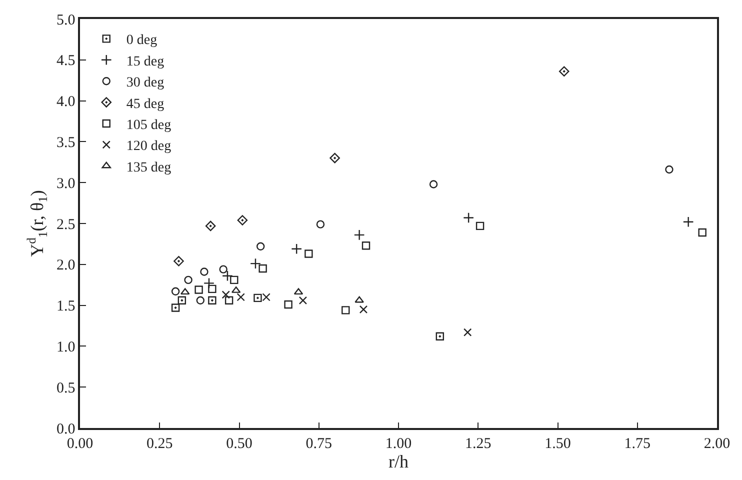 The width and height of the screenshot is (742, 480). I want to click on x-axis-title: r/h, so click(398, 462).